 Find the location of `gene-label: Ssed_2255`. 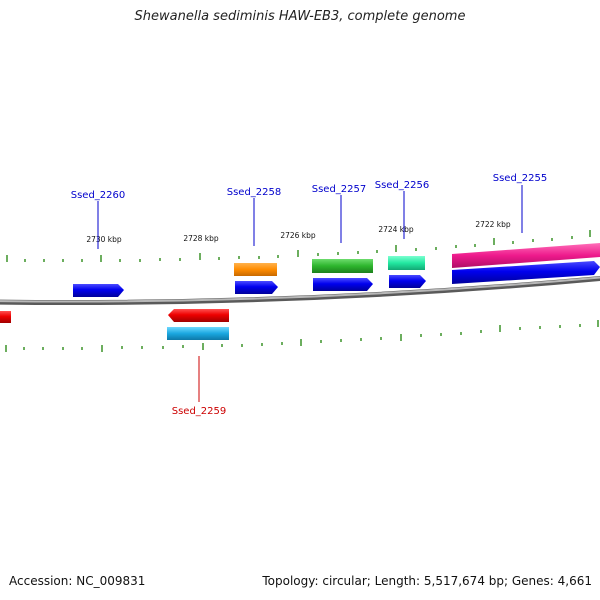

gene-label: Ssed_2255 is located at coordinates (520, 178).